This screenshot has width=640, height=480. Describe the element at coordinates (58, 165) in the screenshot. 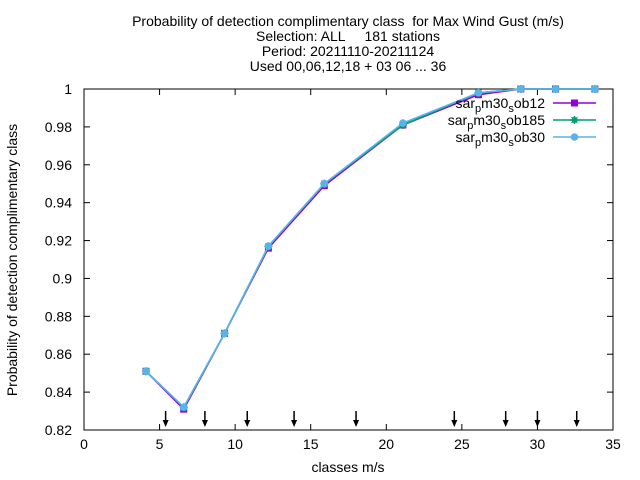

I see `y-tick-label: 0.96` at that location.